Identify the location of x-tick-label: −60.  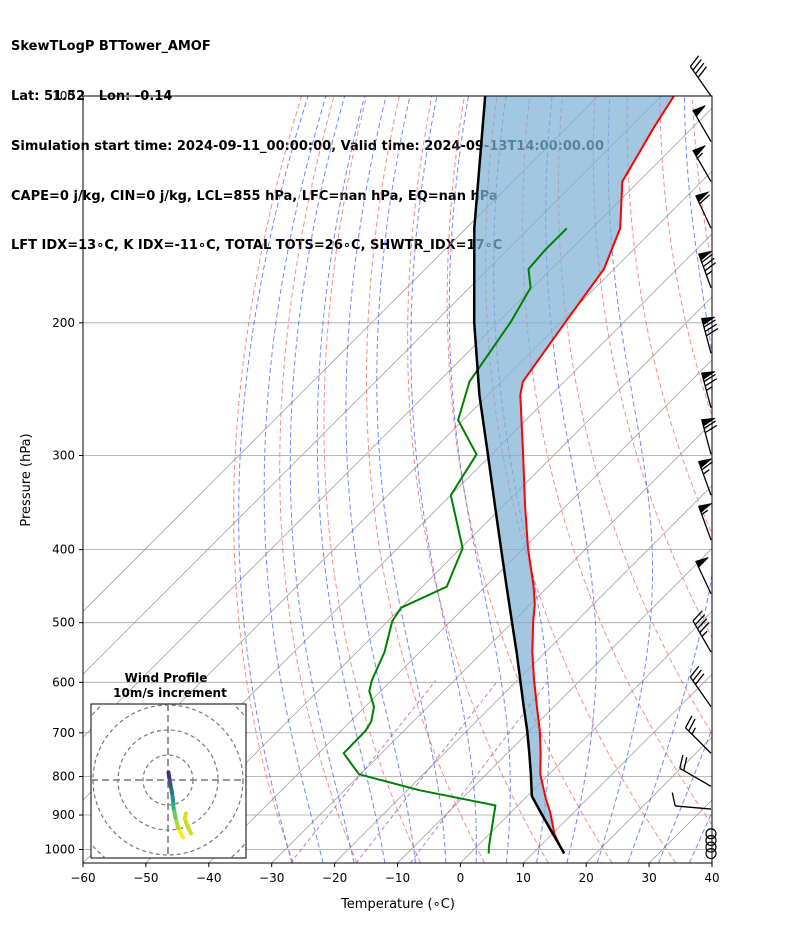
(82, 878).